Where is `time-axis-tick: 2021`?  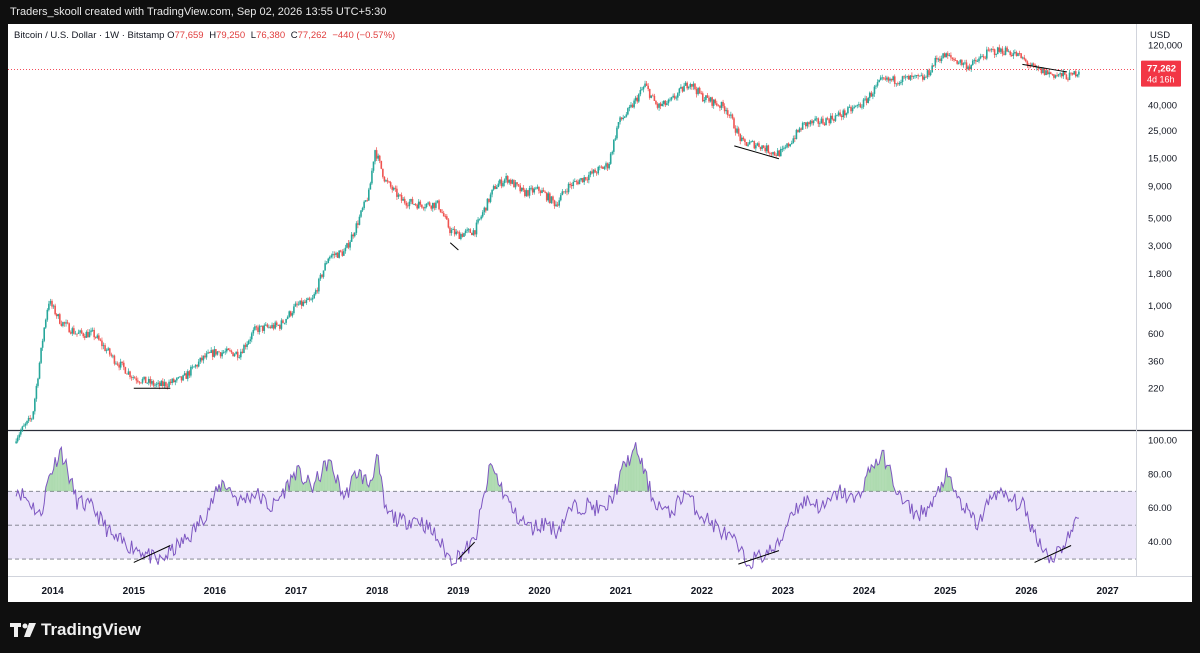
time-axis-tick: 2021 is located at coordinates (621, 591).